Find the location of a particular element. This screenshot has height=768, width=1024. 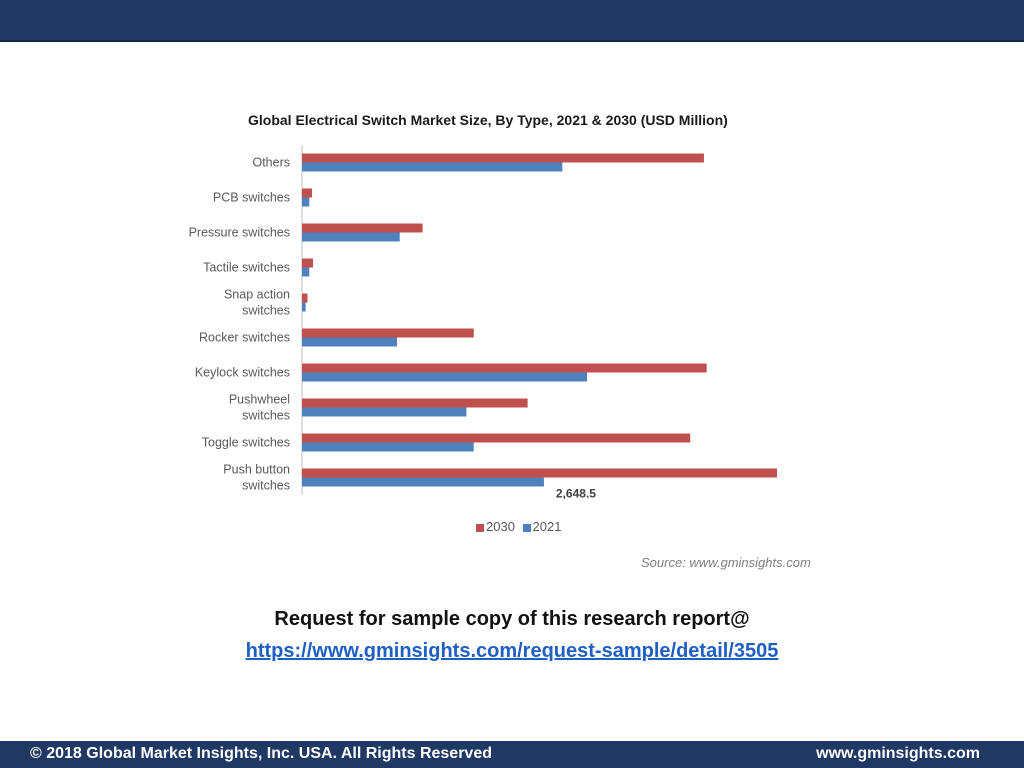

footer-website: www.gminsights.com is located at coordinates (898, 753).